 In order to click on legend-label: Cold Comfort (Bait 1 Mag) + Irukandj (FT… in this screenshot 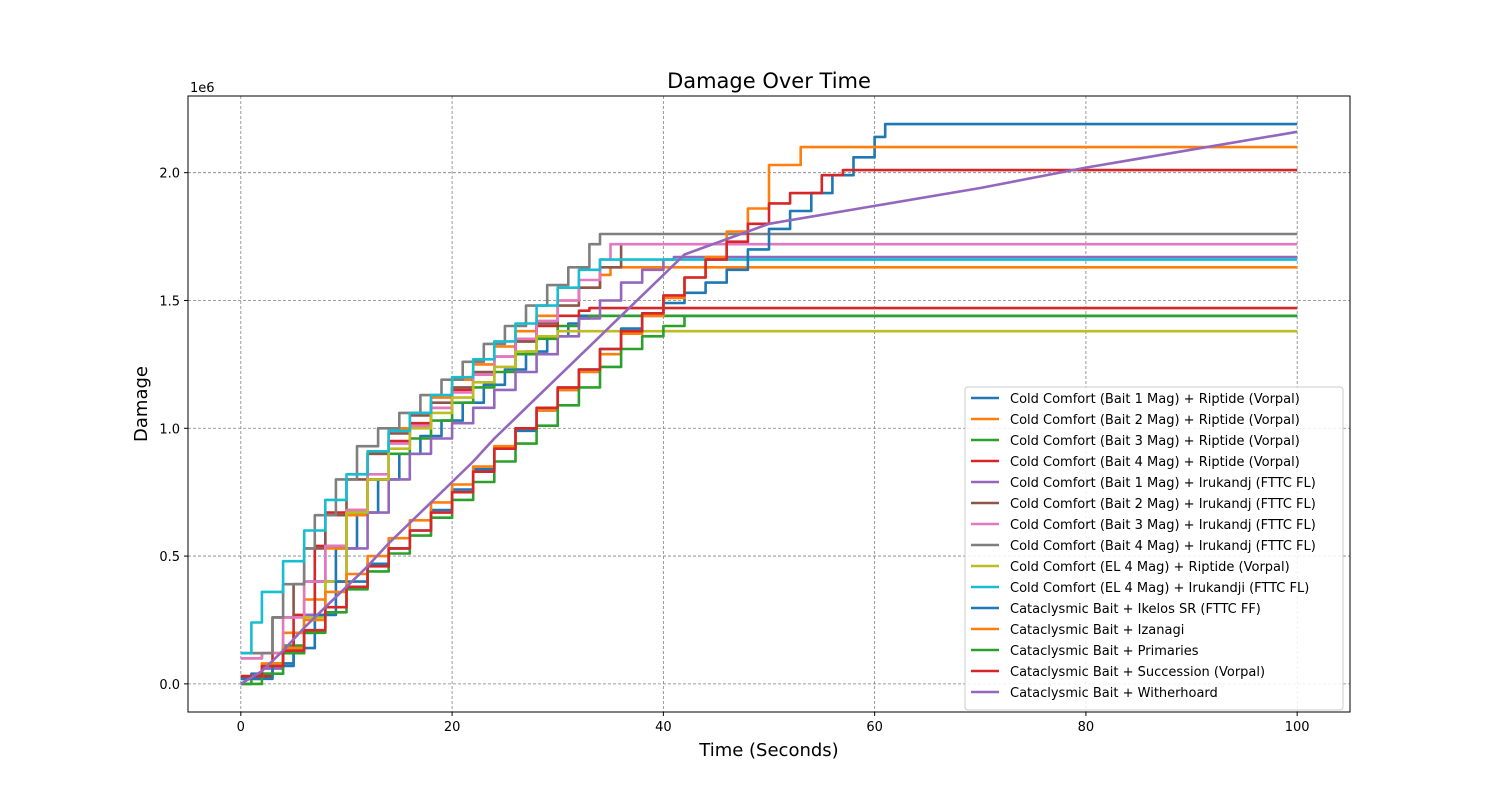, I will do `click(1163, 483)`.